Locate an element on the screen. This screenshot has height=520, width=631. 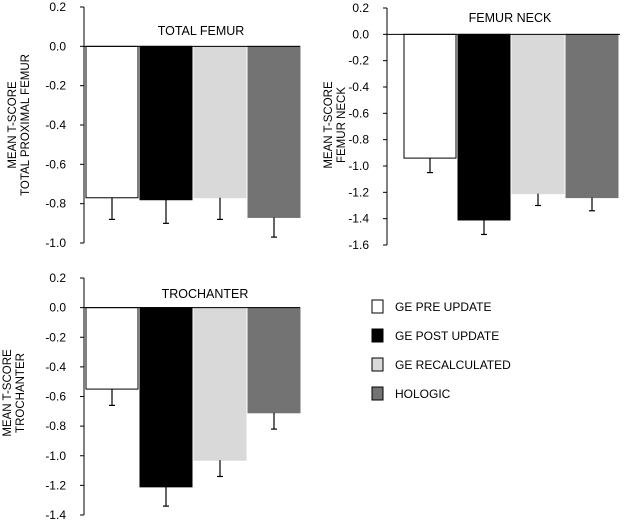
total-femur-title: TOTAL FEMUR is located at coordinates (201, 31).